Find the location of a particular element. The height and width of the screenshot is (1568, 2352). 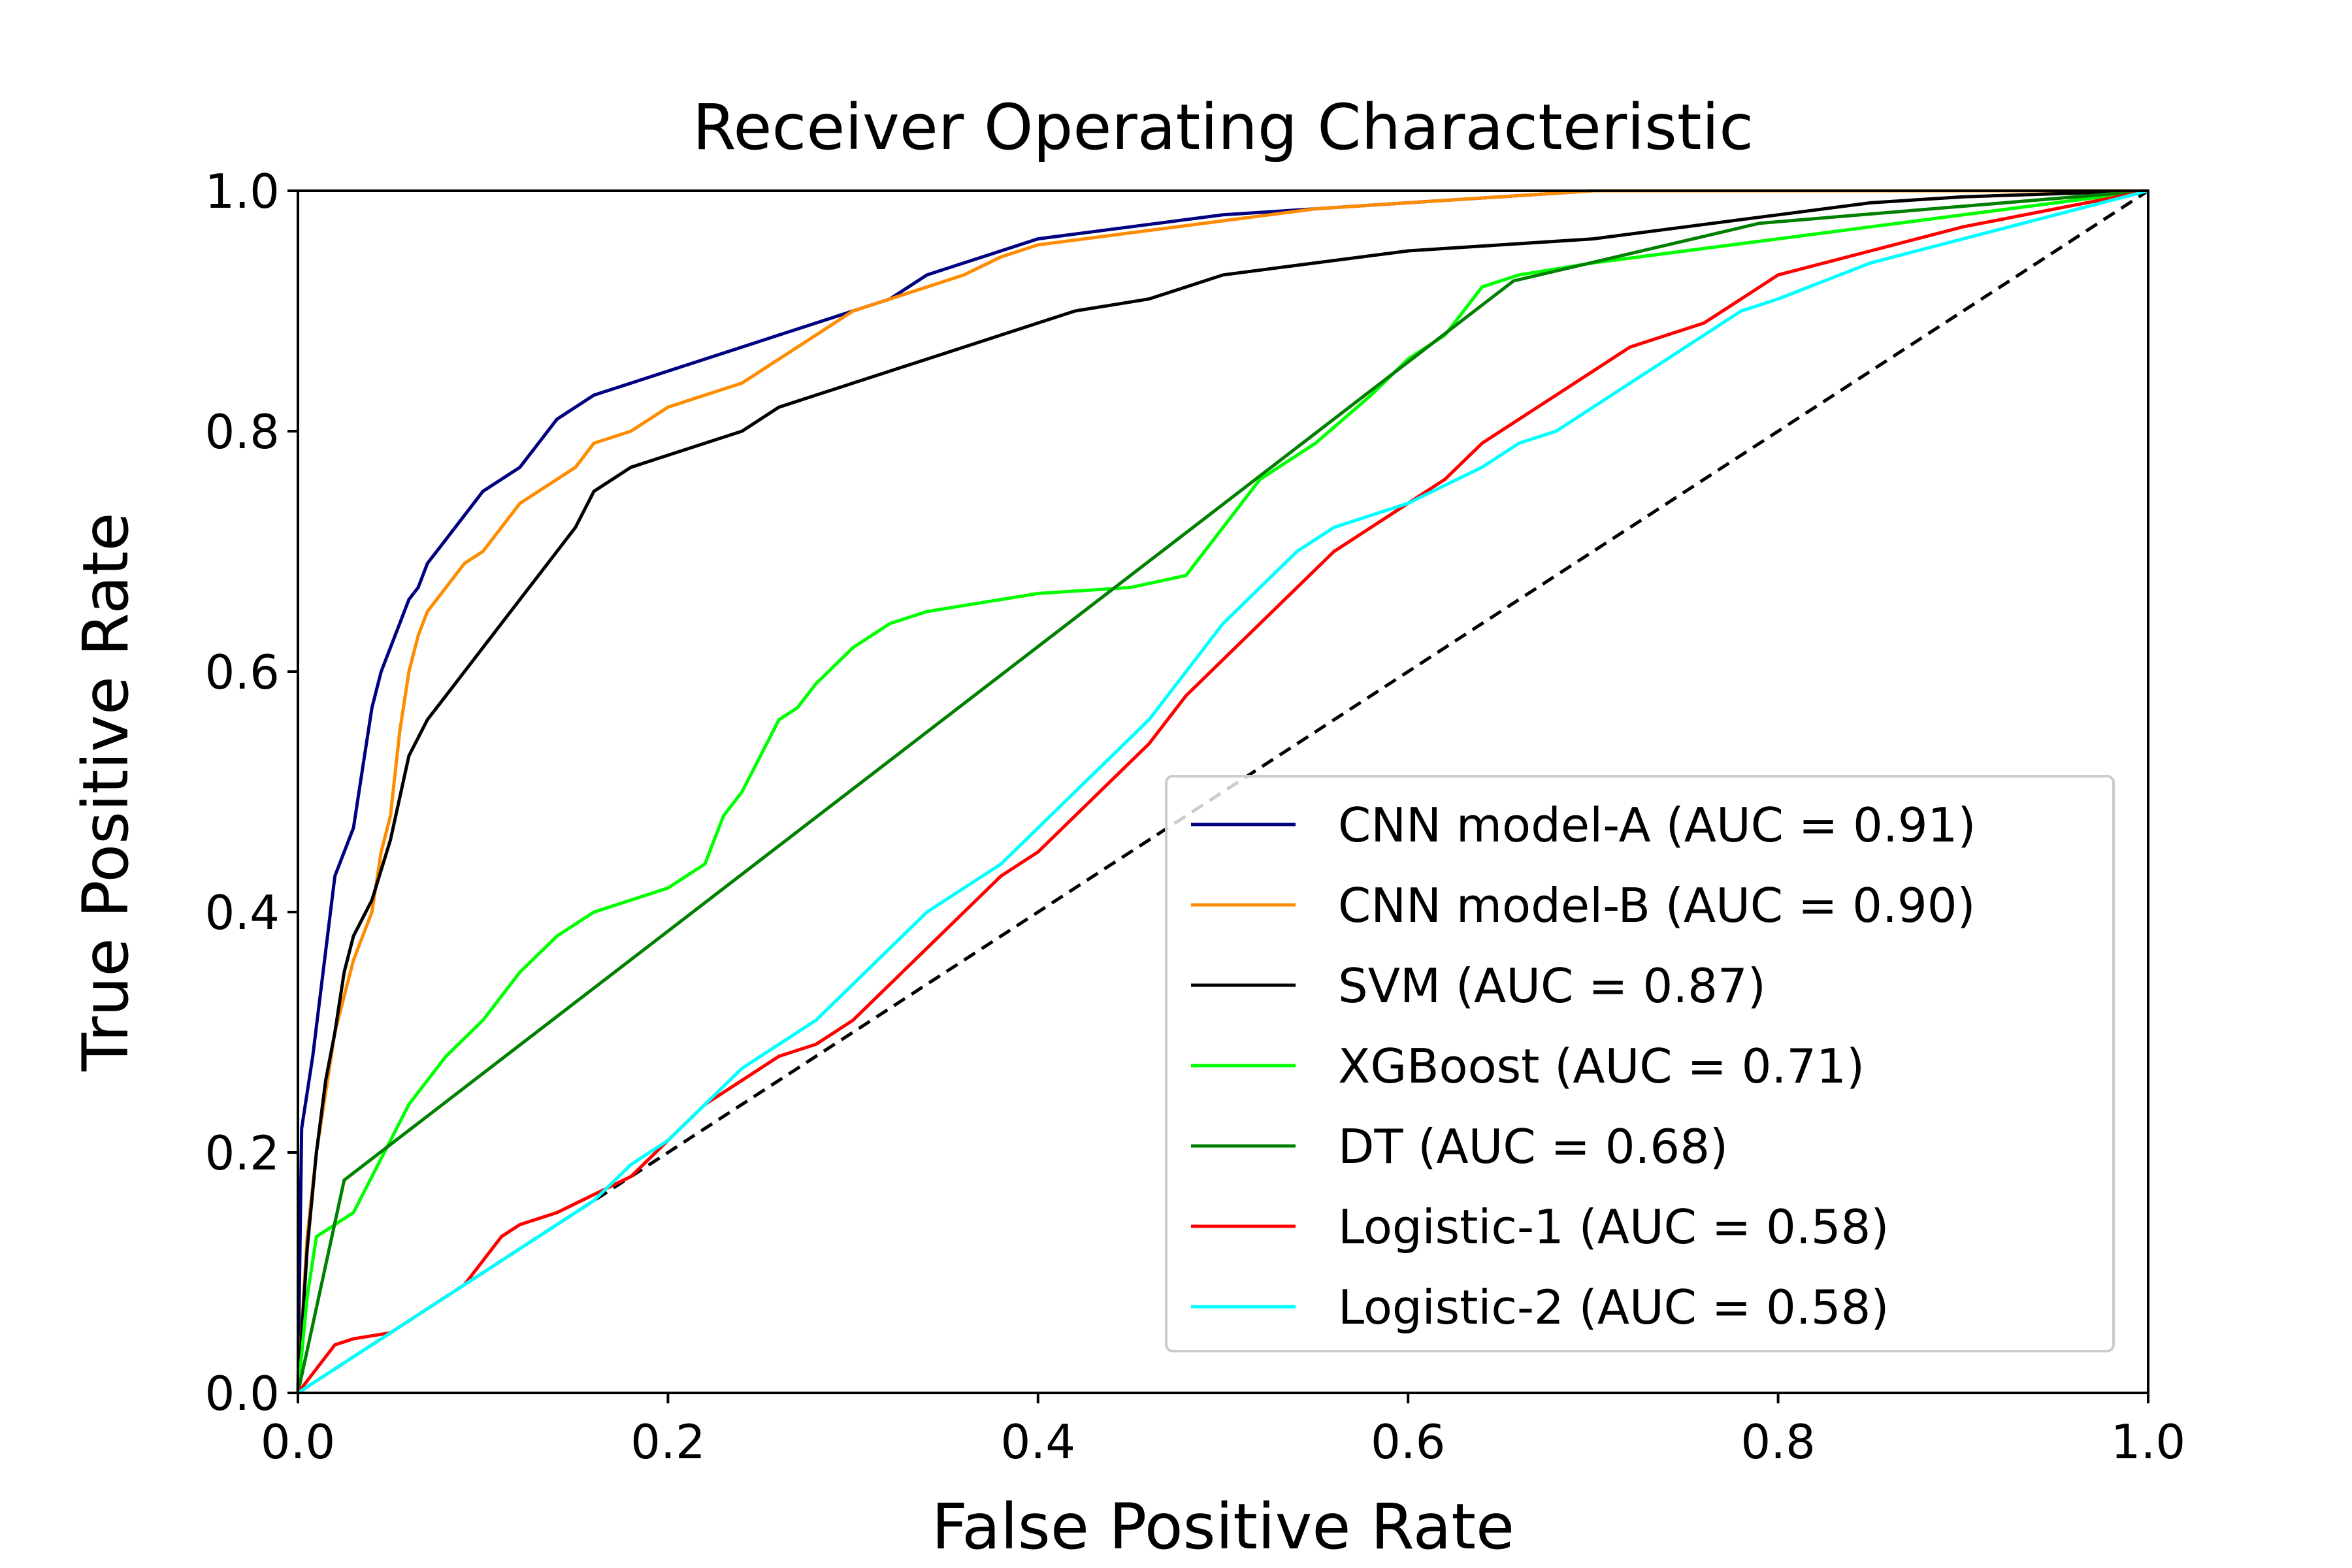

legend-frame is located at coordinates (1640, 1063).